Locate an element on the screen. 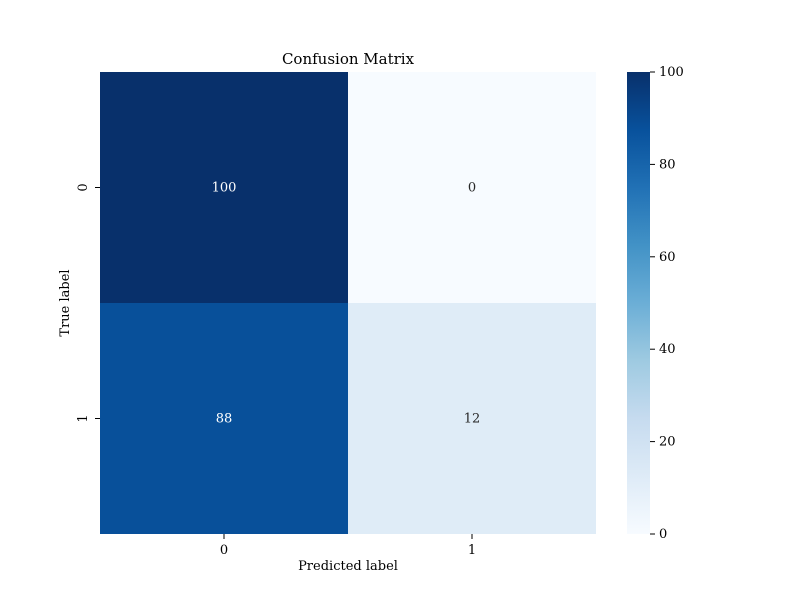  colorbar is located at coordinates (638, 303).